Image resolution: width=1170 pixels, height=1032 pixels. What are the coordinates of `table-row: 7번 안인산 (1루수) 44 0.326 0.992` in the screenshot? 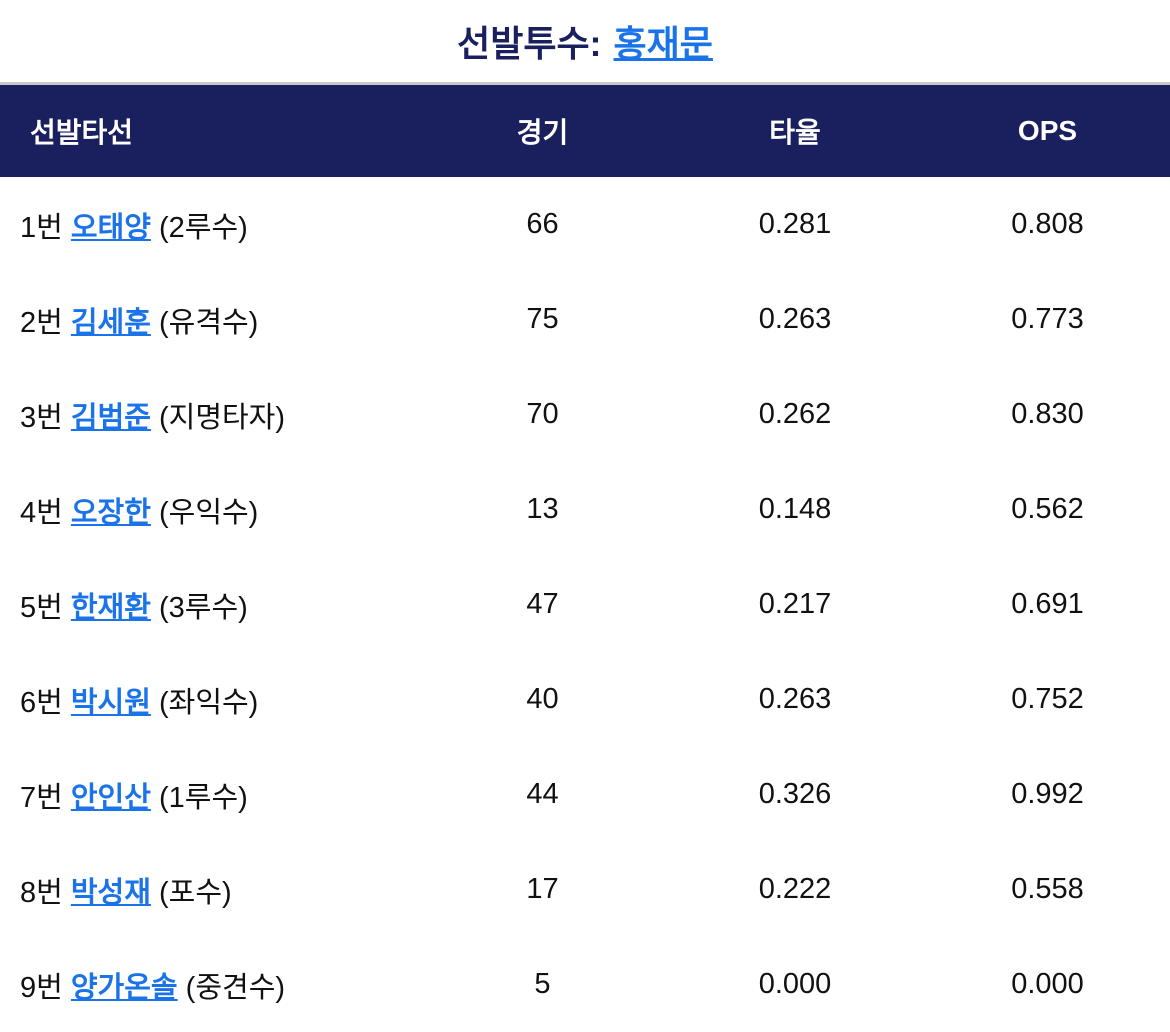 It's located at (585, 794).